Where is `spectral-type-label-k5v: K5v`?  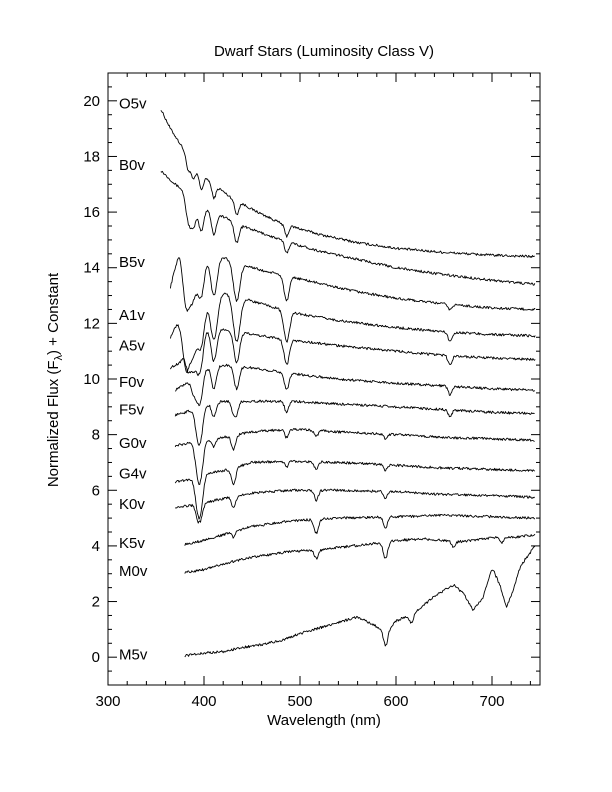
spectral-type-label-k5v: K5v is located at coordinates (132, 543).